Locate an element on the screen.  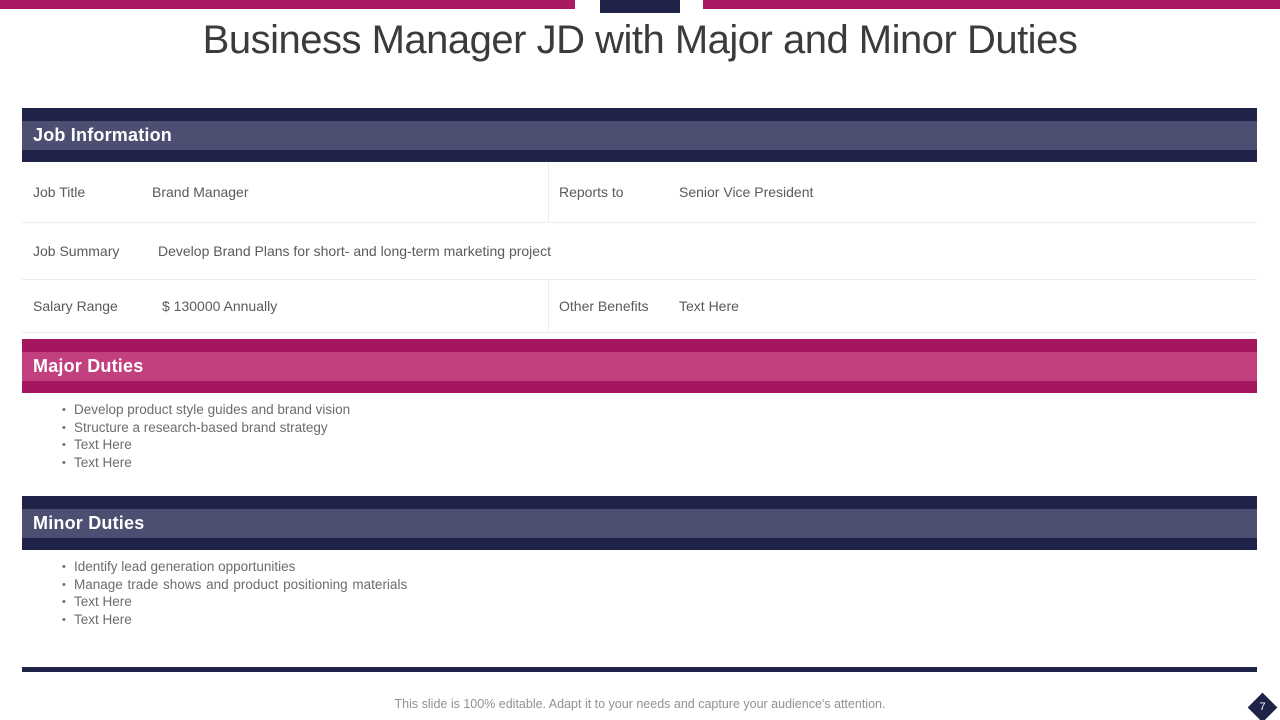
minor-duties-header-label: Minor Duties is located at coordinates (639, 523).